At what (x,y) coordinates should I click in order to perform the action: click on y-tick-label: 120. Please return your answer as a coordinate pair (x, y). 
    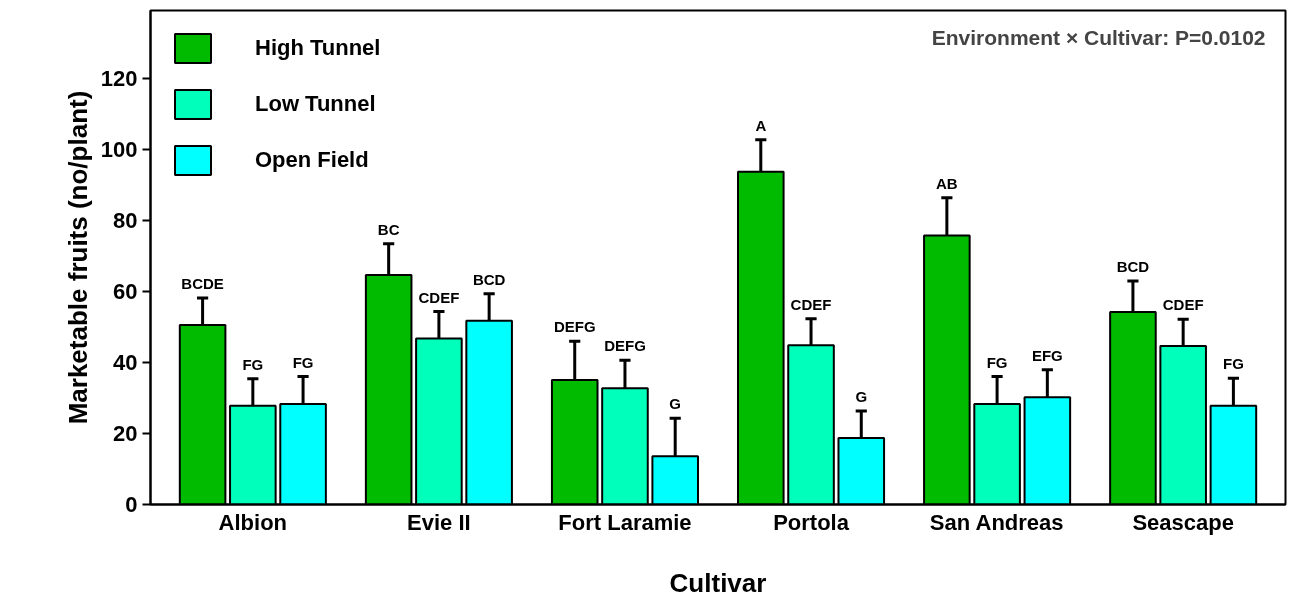
    Looking at the image, I should click on (119, 78).